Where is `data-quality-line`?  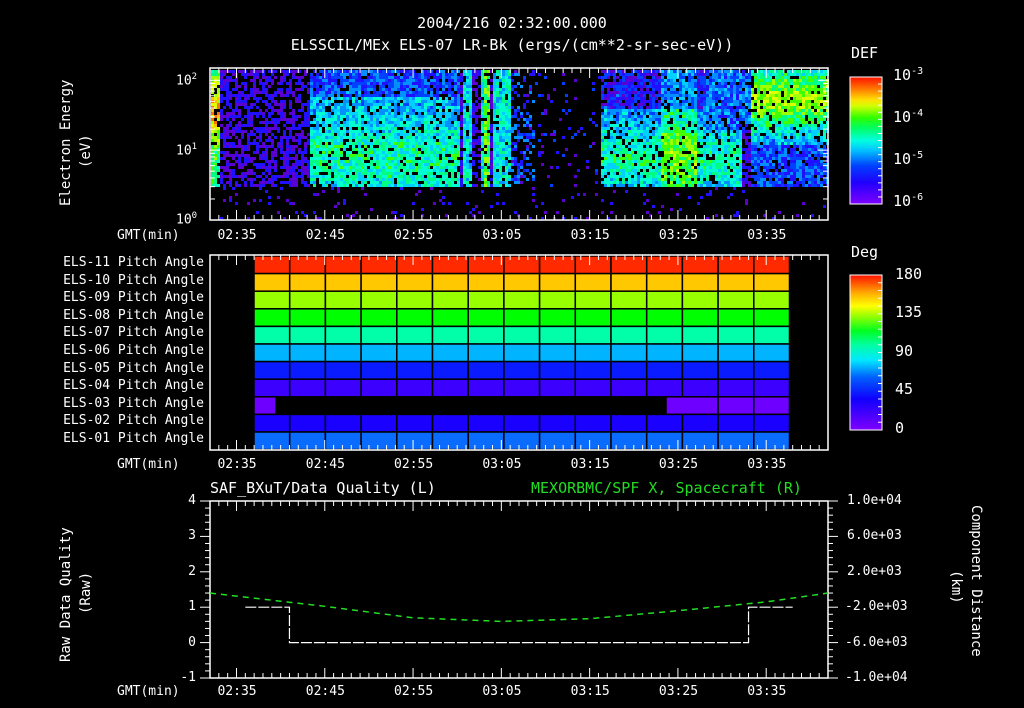 data-quality-line is located at coordinates (519, 625).